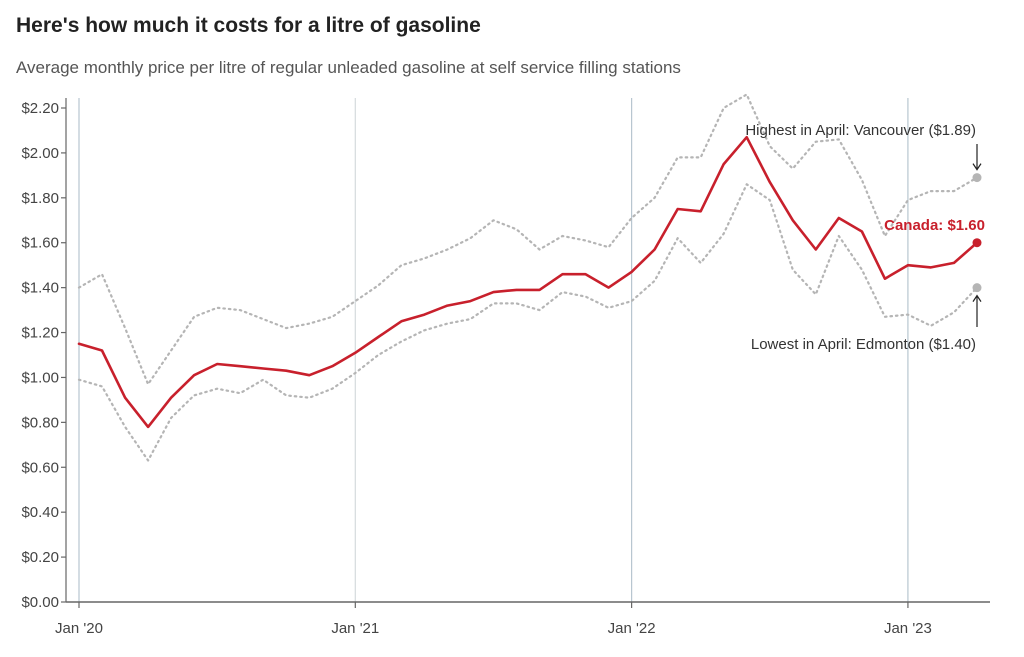 Image resolution: width=1024 pixels, height=657 pixels. Describe the element at coordinates (632, 628) in the screenshot. I see `x-tick-label: Jan '22` at that location.